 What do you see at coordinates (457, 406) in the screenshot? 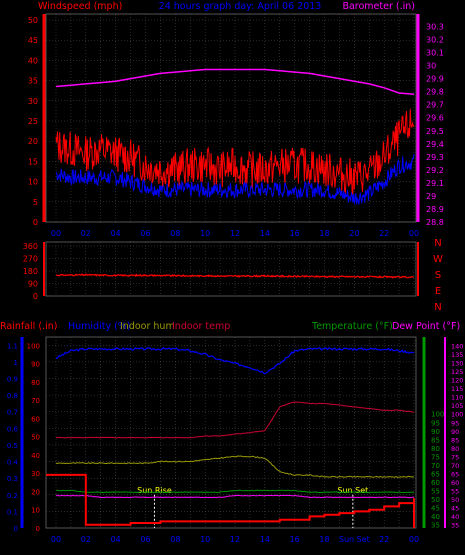
I see `dew-y-tick: 105` at bounding box center [457, 406].